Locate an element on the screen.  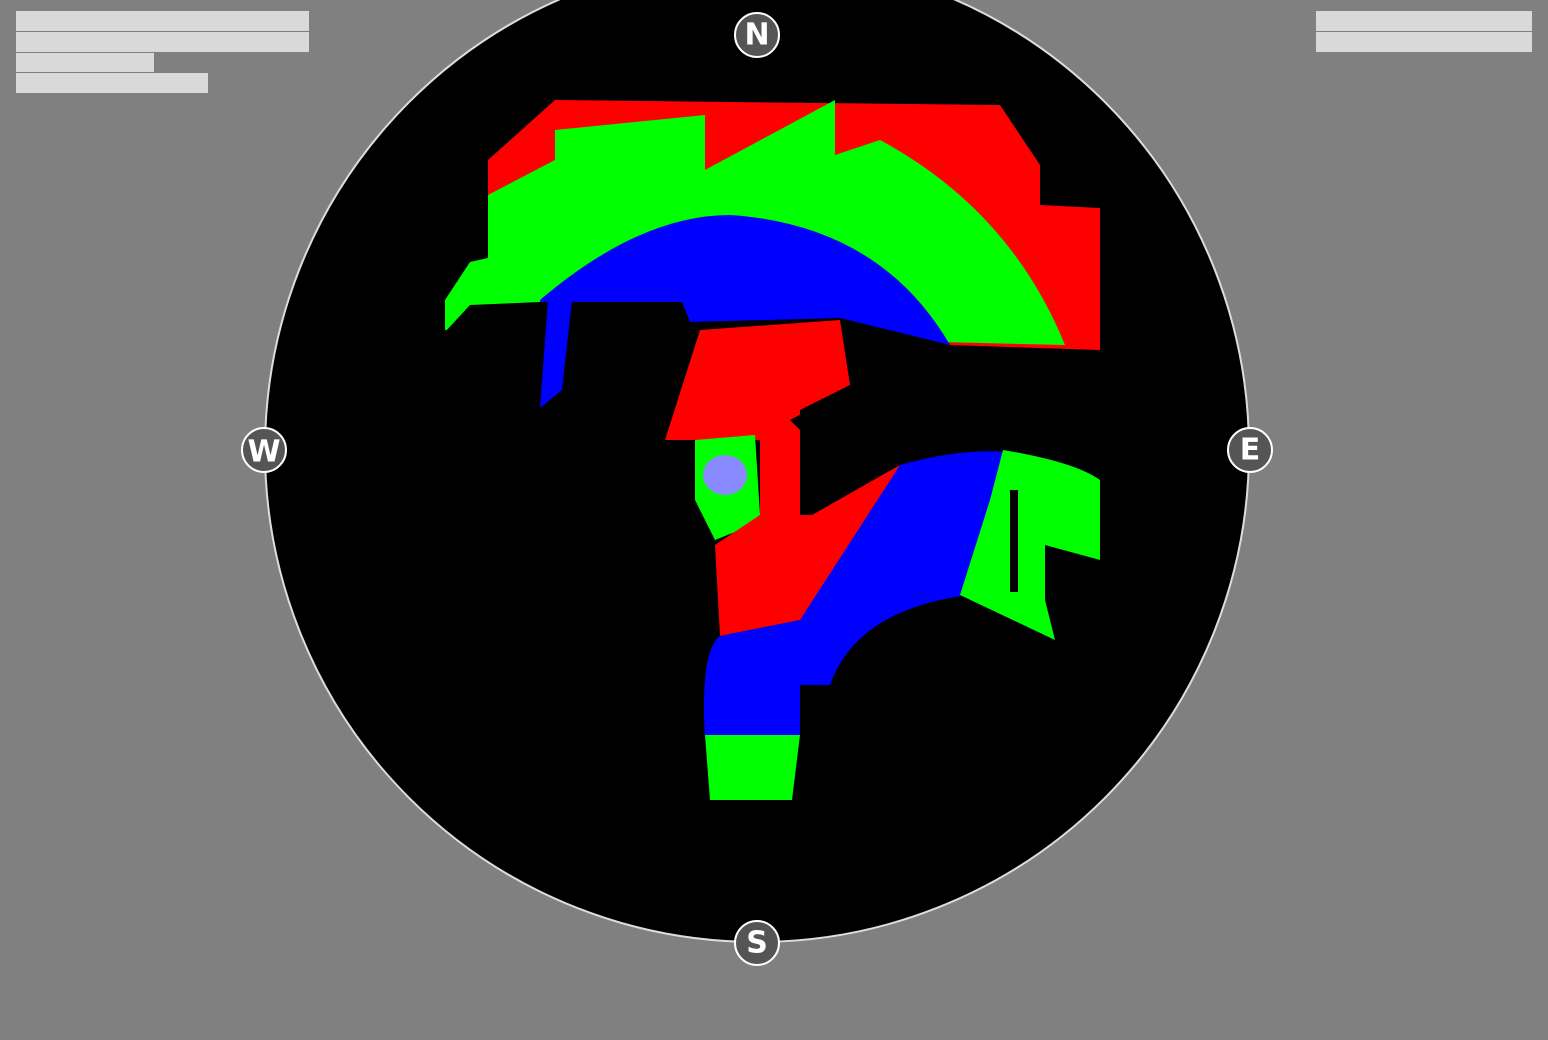
compass-label: W is located at coordinates (263, 452).